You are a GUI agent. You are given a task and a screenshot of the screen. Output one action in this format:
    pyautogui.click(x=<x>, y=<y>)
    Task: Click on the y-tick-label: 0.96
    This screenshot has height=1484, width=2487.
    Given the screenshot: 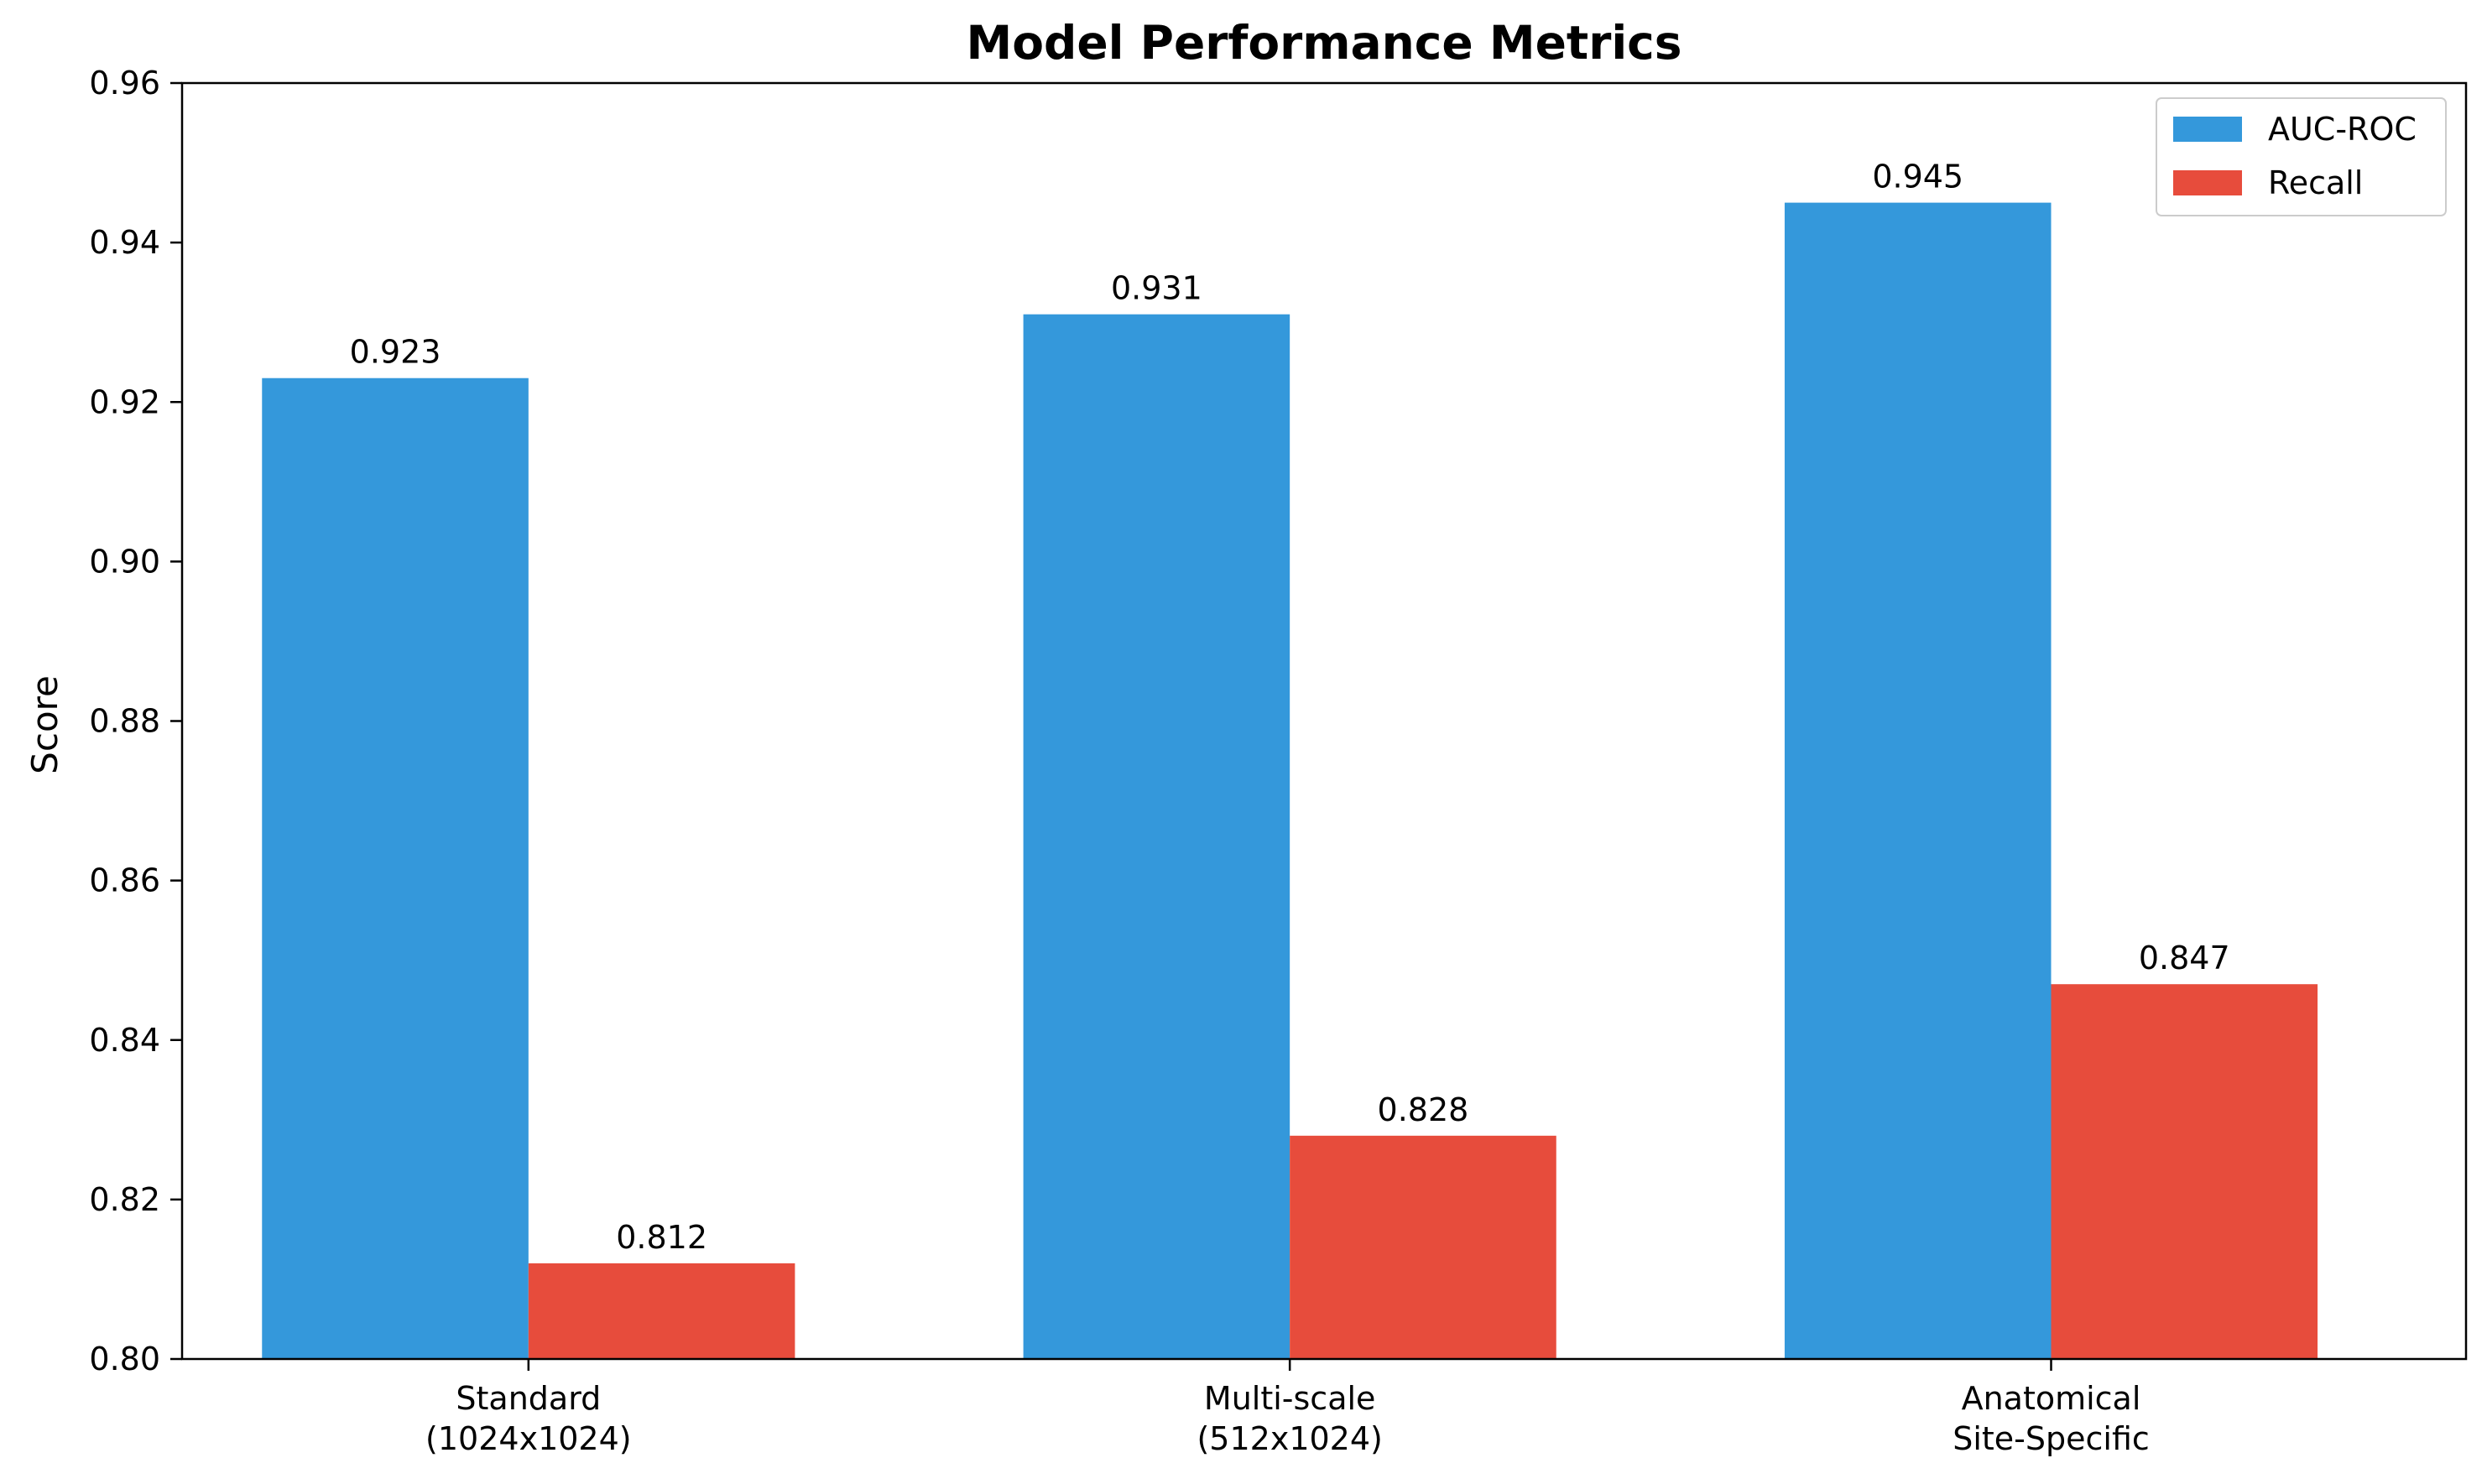 What is the action you would take?
    pyautogui.click(x=125, y=83)
    